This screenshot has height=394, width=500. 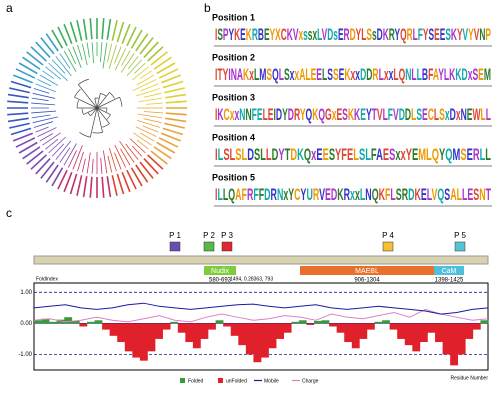 What do you see at coordinates (196, 381) in the screenshot?
I see `legend-label: Folded` at bounding box center [196, 381].